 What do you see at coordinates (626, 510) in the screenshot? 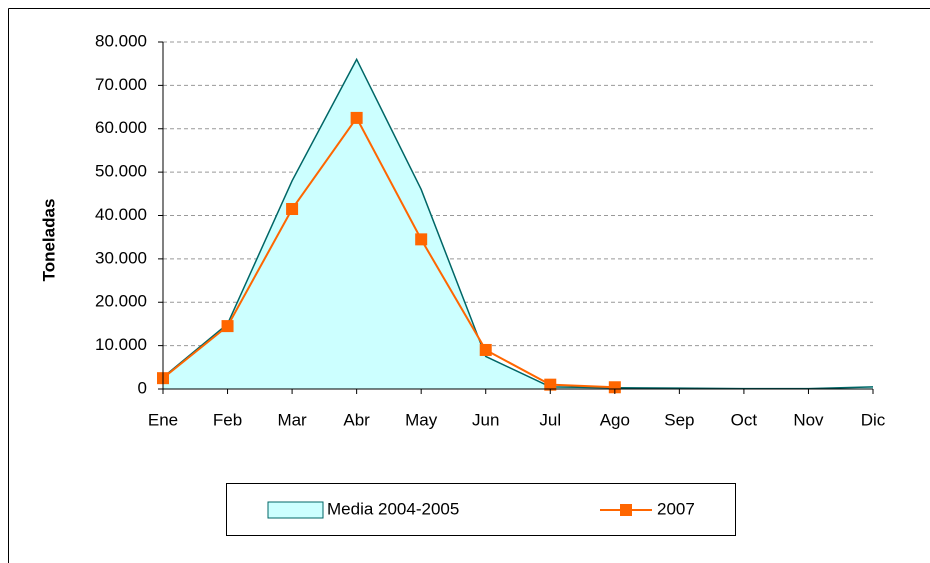
I see `legend-marker` at bounding box center [626, 510].